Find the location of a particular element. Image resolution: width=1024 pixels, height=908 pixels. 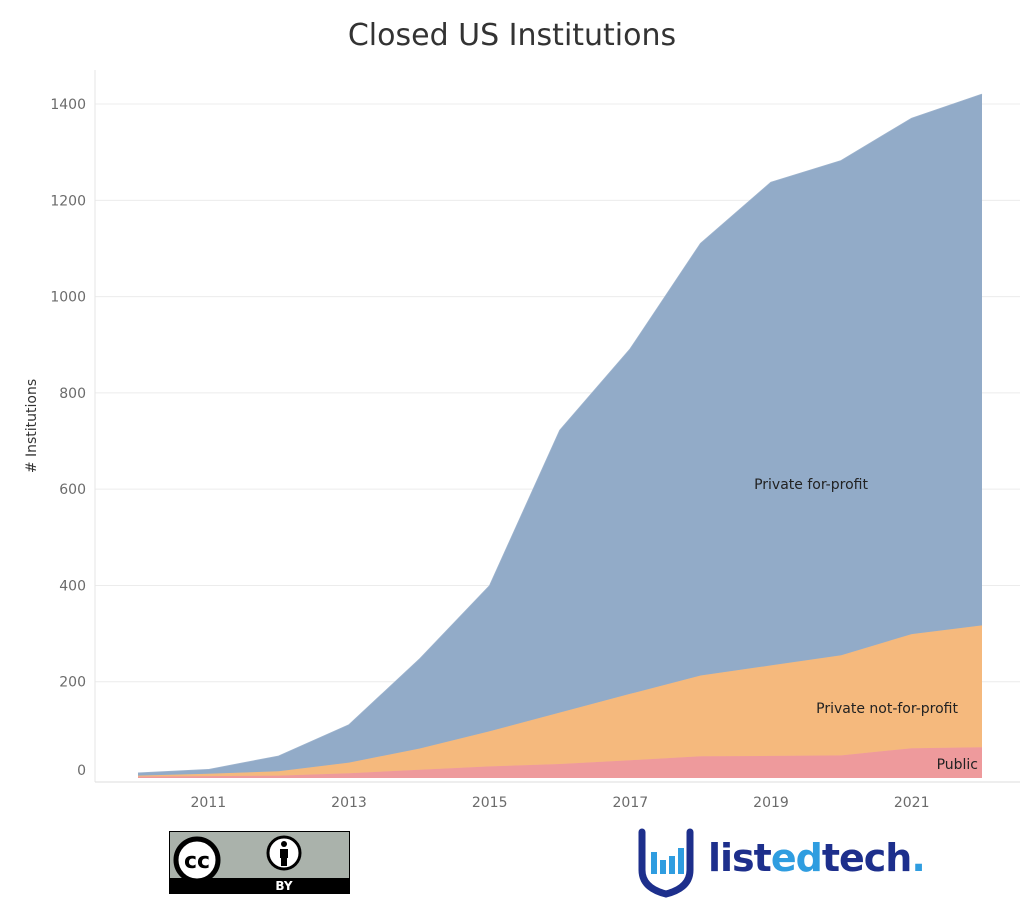

y-tick-label: 800 is located at coordinates (72, 394).